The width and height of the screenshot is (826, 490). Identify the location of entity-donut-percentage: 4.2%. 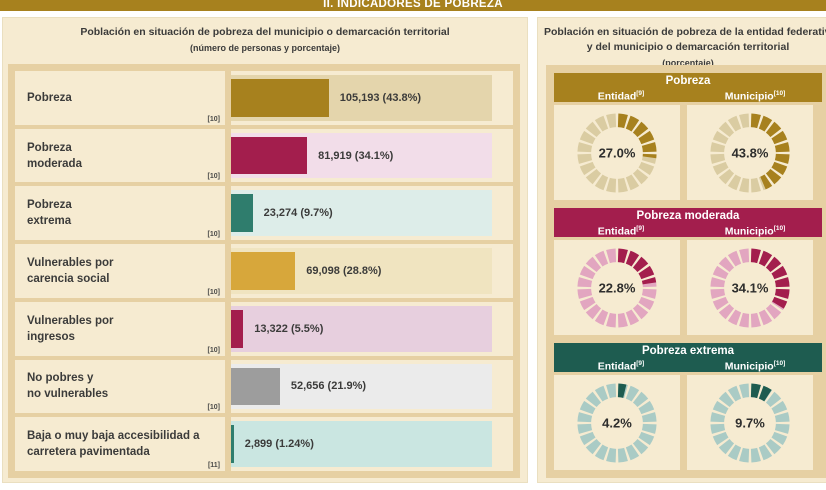
(617, 422).